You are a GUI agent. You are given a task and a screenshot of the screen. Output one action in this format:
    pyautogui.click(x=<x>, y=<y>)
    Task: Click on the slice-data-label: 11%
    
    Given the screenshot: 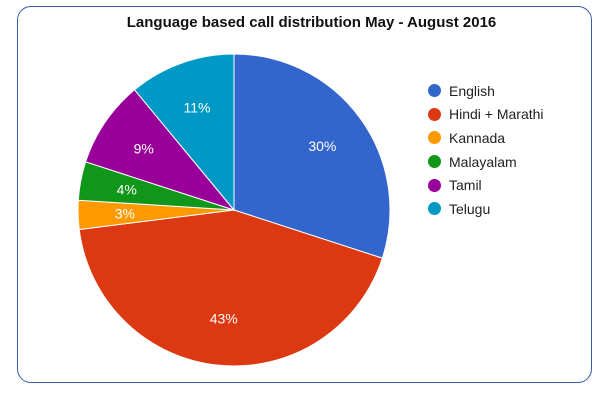 What is the action you would take?
    pyautogui.click(x=197, y=107)
    